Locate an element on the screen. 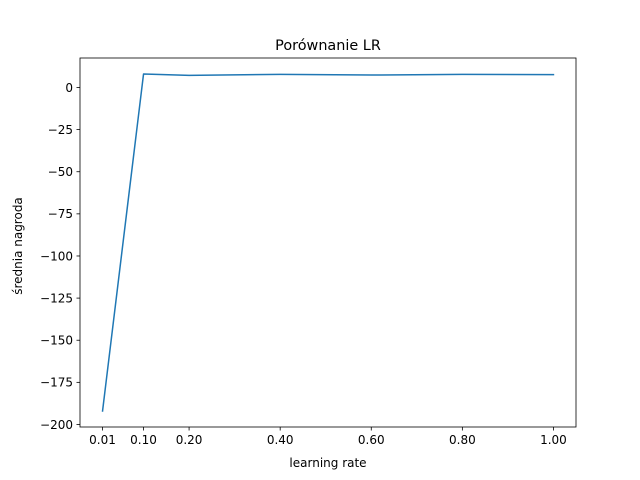  y-tick-label: −100 is located at coordinates (56, 256).